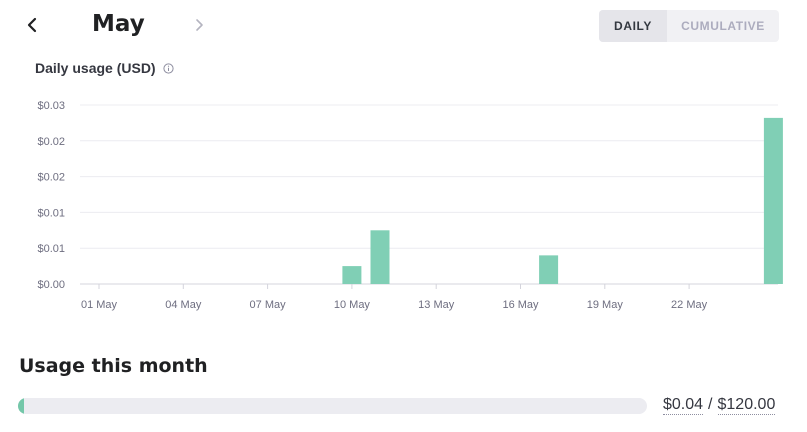  Describe the element at coordinates (95, 68) in the screenshot. I see `chart-title: Daily usage (USD)` at that location.